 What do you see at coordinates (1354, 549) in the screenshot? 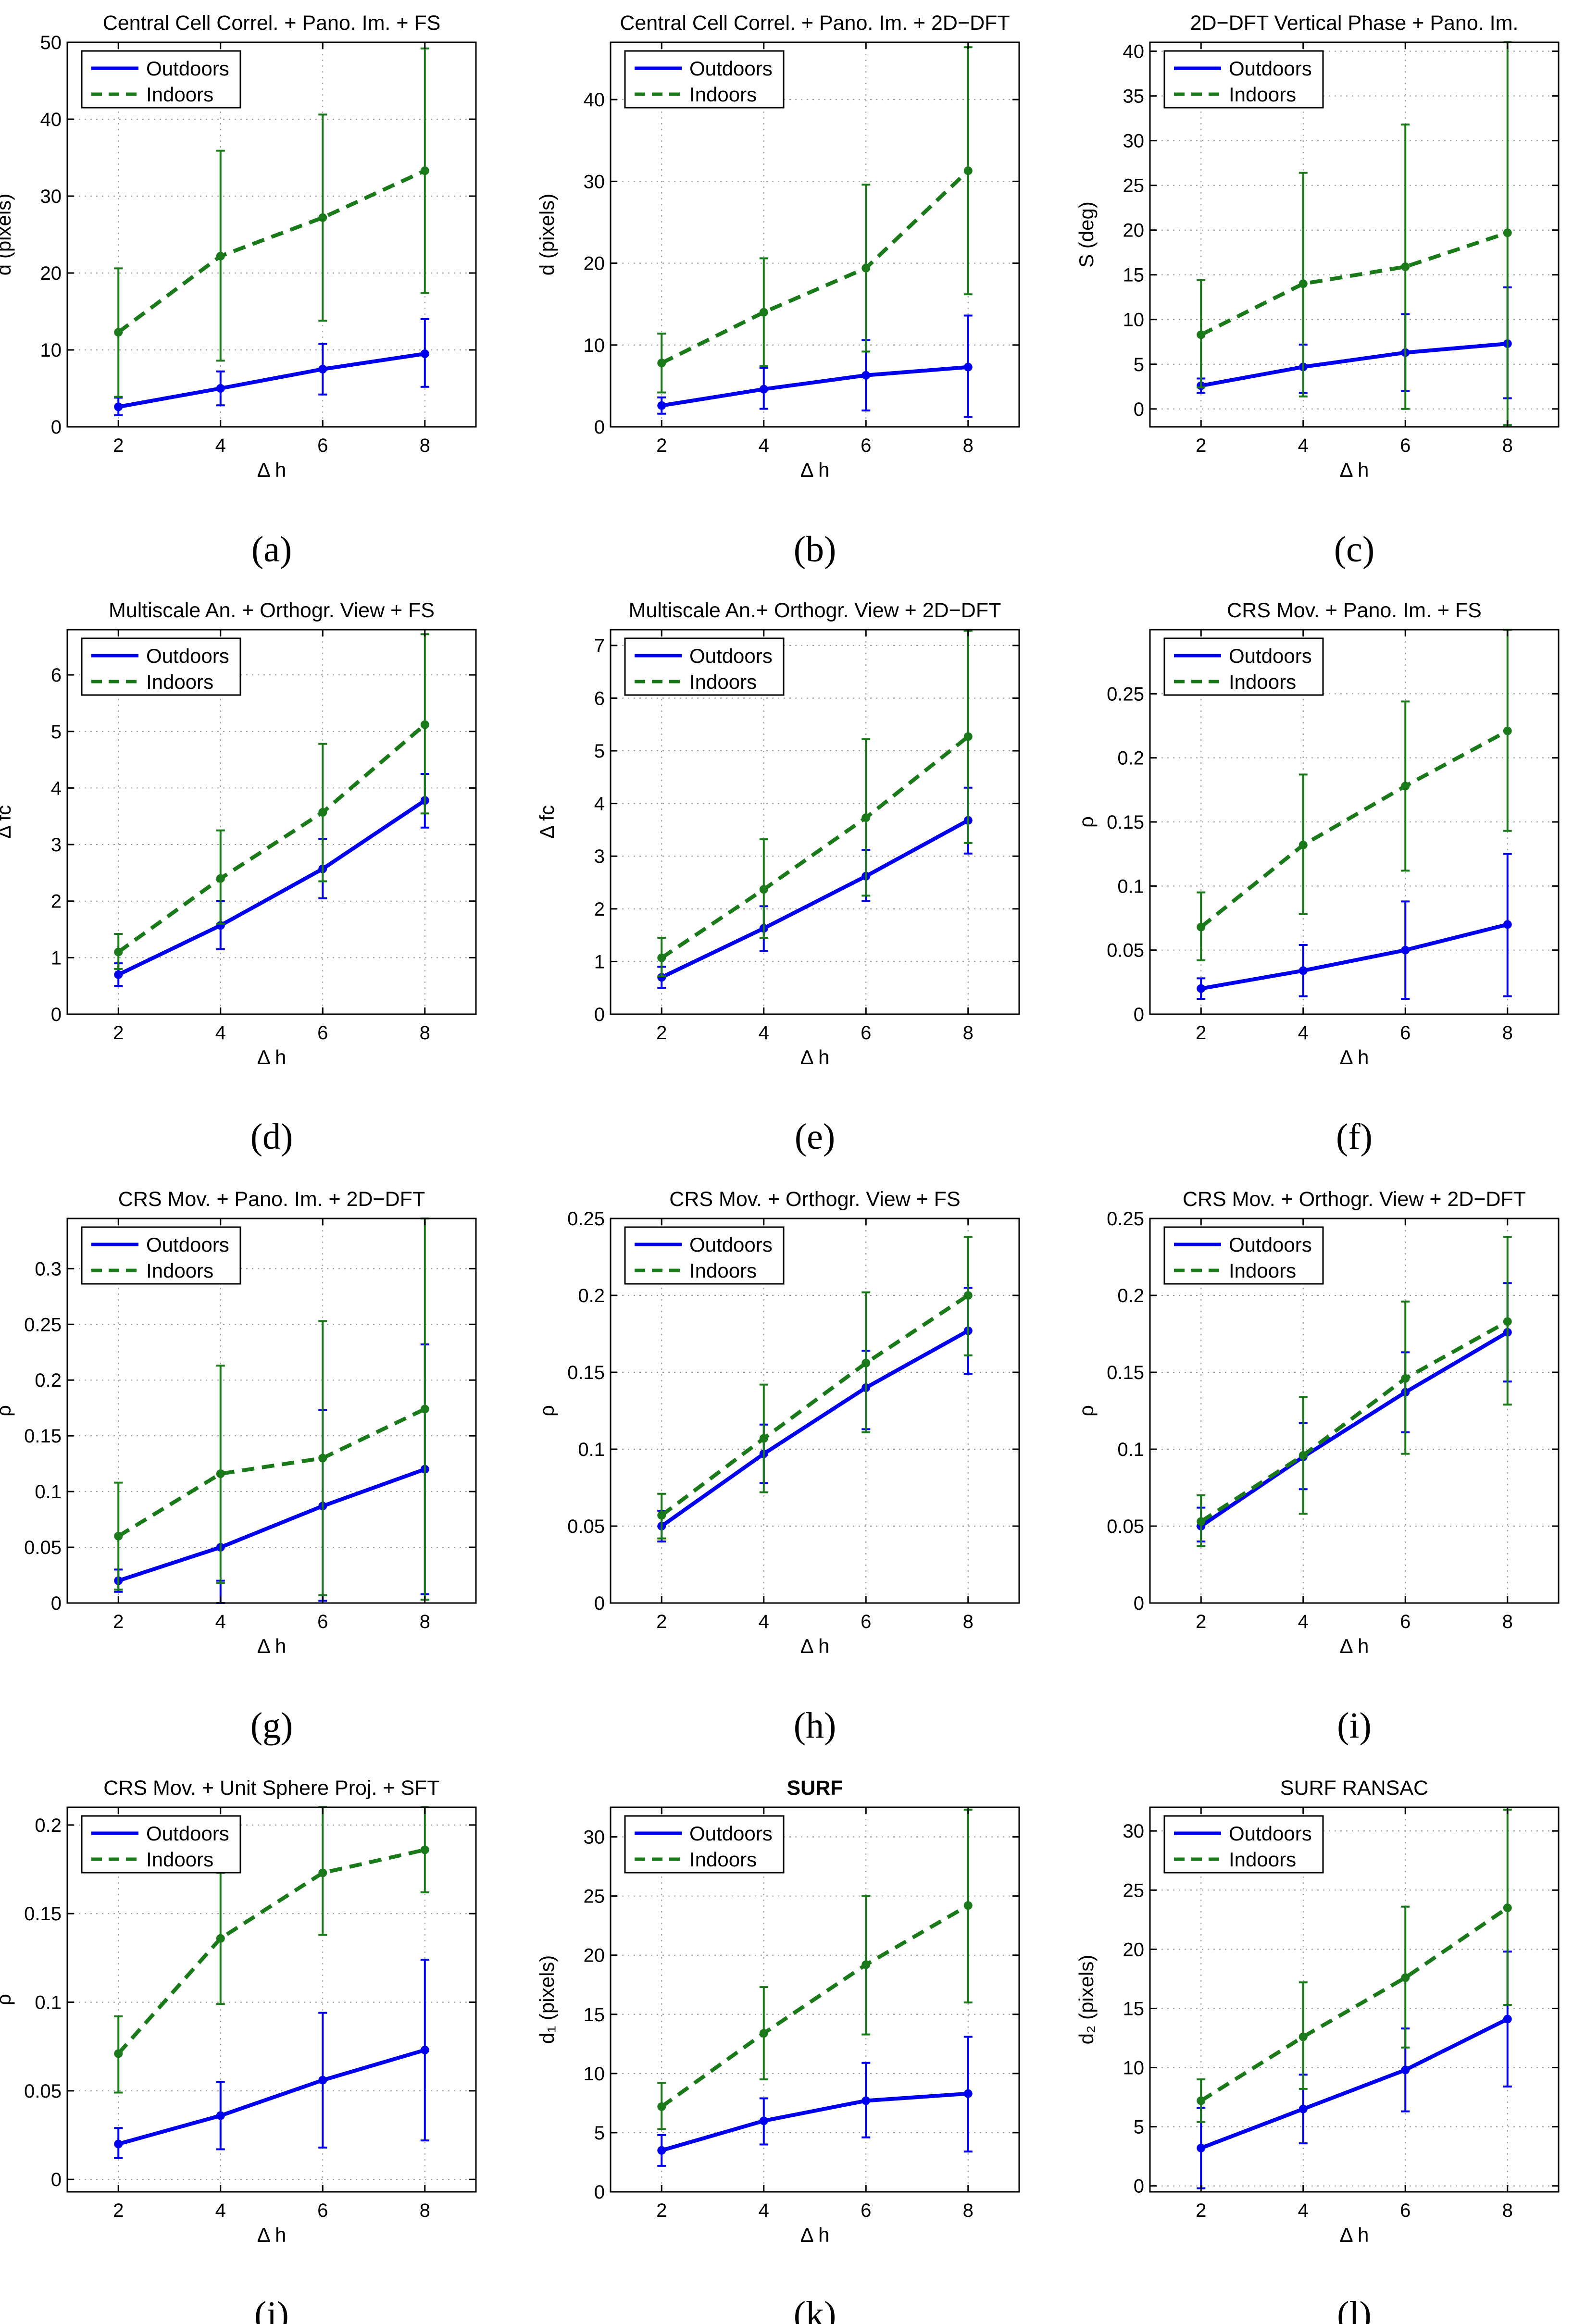
I see `panel-caption: (c)` at bounding box center [1354, 549].